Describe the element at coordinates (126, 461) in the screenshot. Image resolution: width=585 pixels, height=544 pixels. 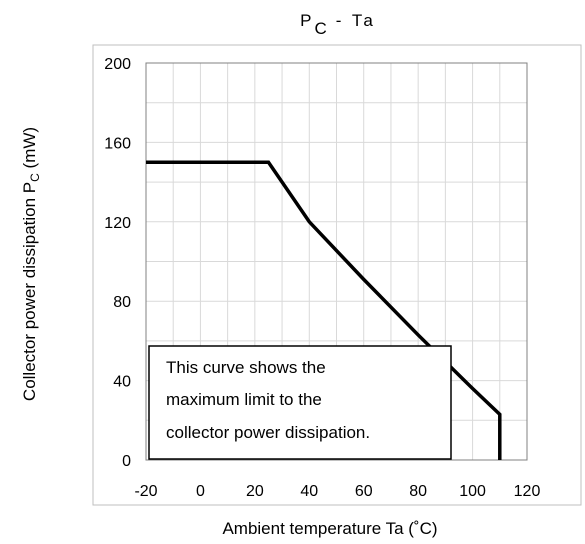
I see `y-tick-label: 0` at that location.